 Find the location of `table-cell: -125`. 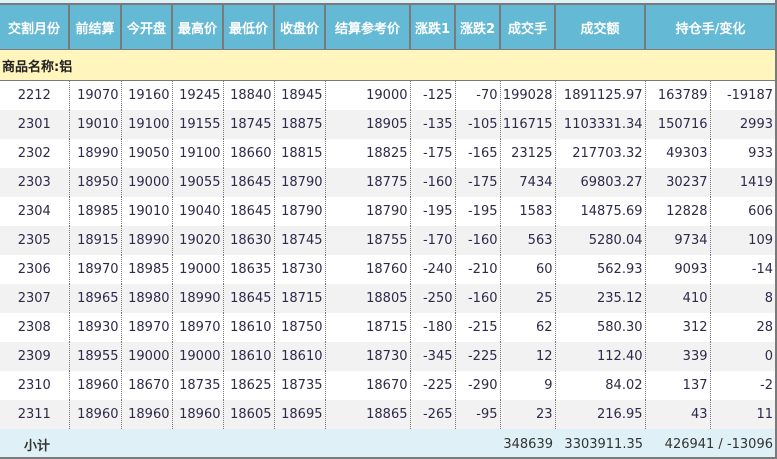

table-cell: -125 is located at coordinates (433, 95).